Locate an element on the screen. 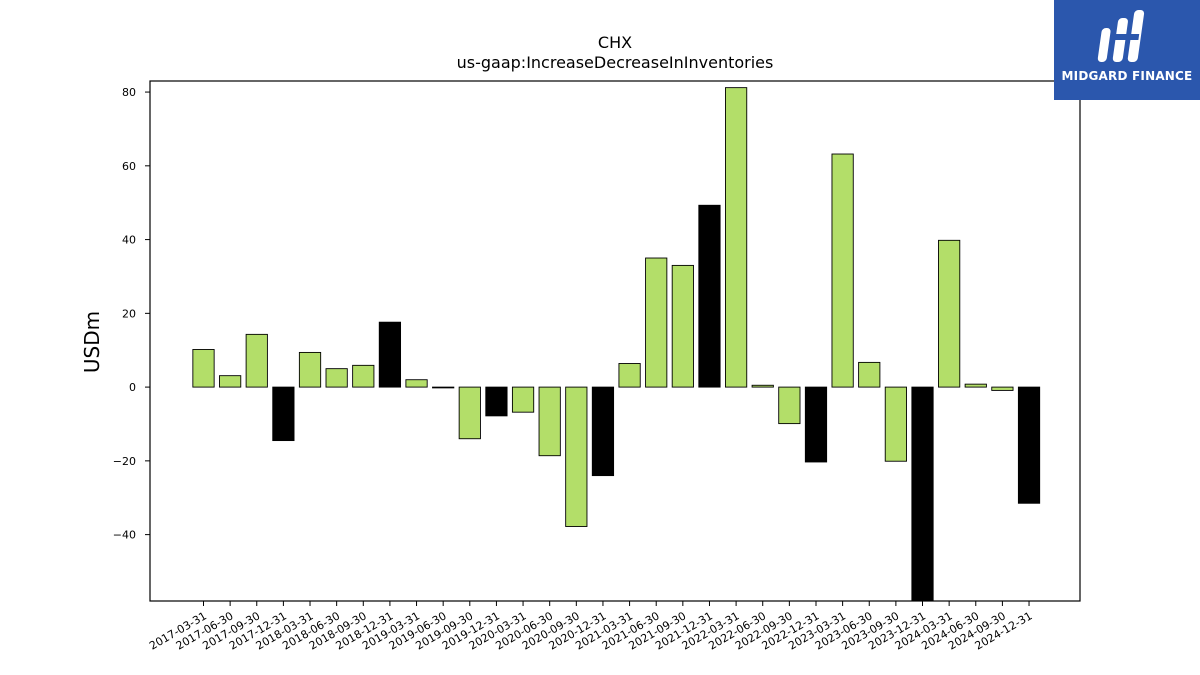 The height and width of the screenshot is (675, 1200). y-axis: 80 60 40 20 0 −20 −40 is located at coordinates (131, 314).